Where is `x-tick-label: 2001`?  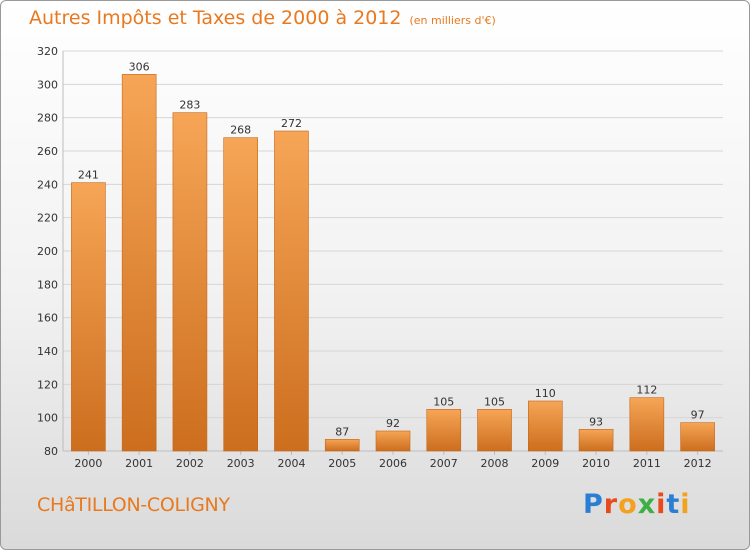 x-tick-label: 2001 is located at coordinates (139, 463).